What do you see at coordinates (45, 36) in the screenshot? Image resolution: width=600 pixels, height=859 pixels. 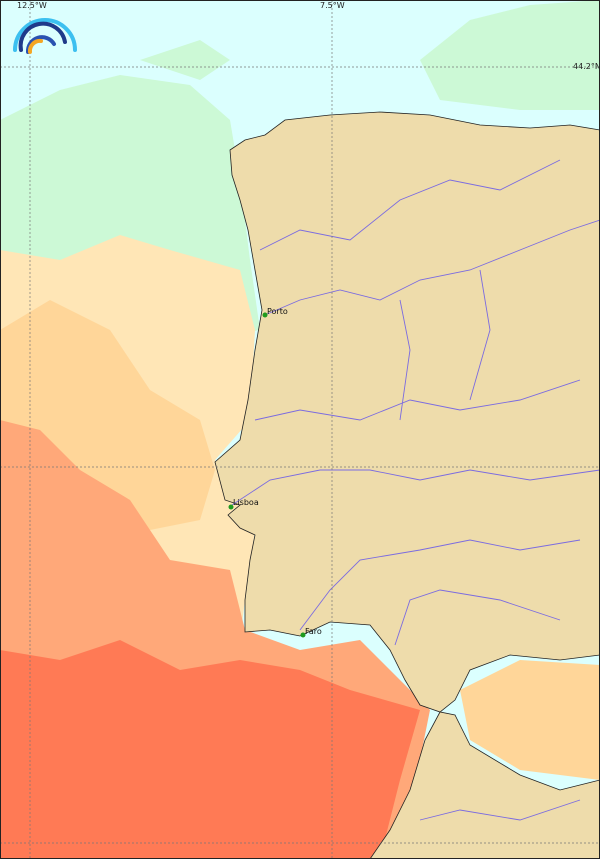 I see `rainbow-arcs-logo` at bounding box center [45, 36].